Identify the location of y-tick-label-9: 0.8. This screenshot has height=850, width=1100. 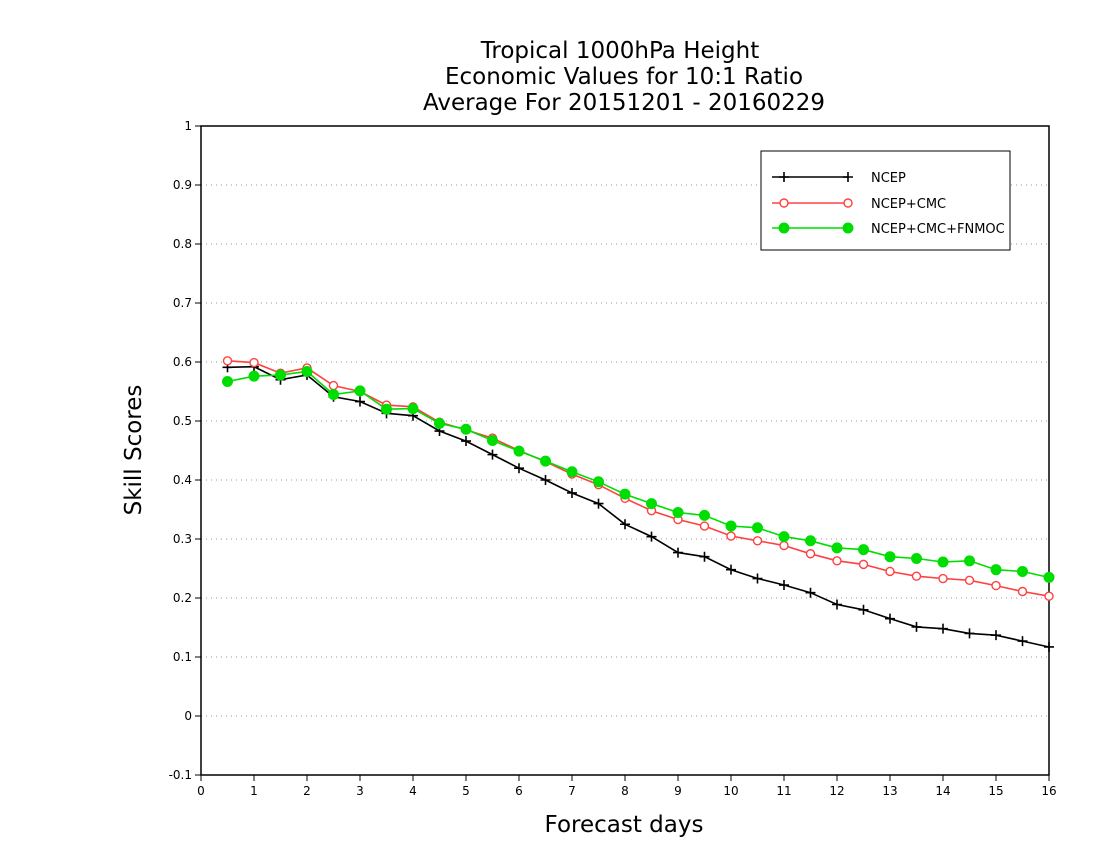
(182, 244).